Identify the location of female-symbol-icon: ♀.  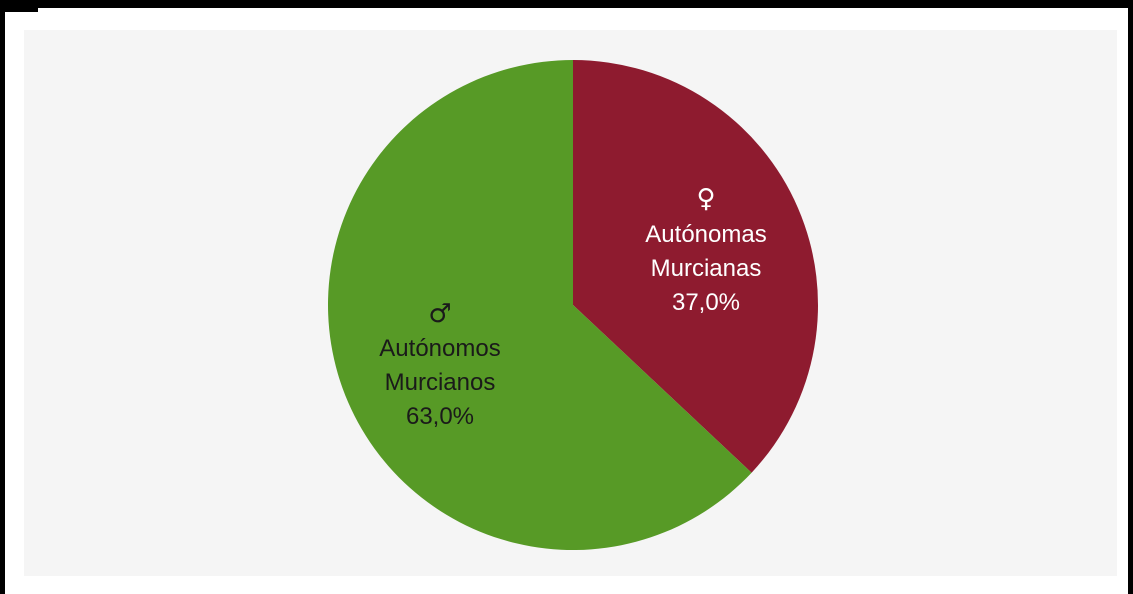
(705, 199).